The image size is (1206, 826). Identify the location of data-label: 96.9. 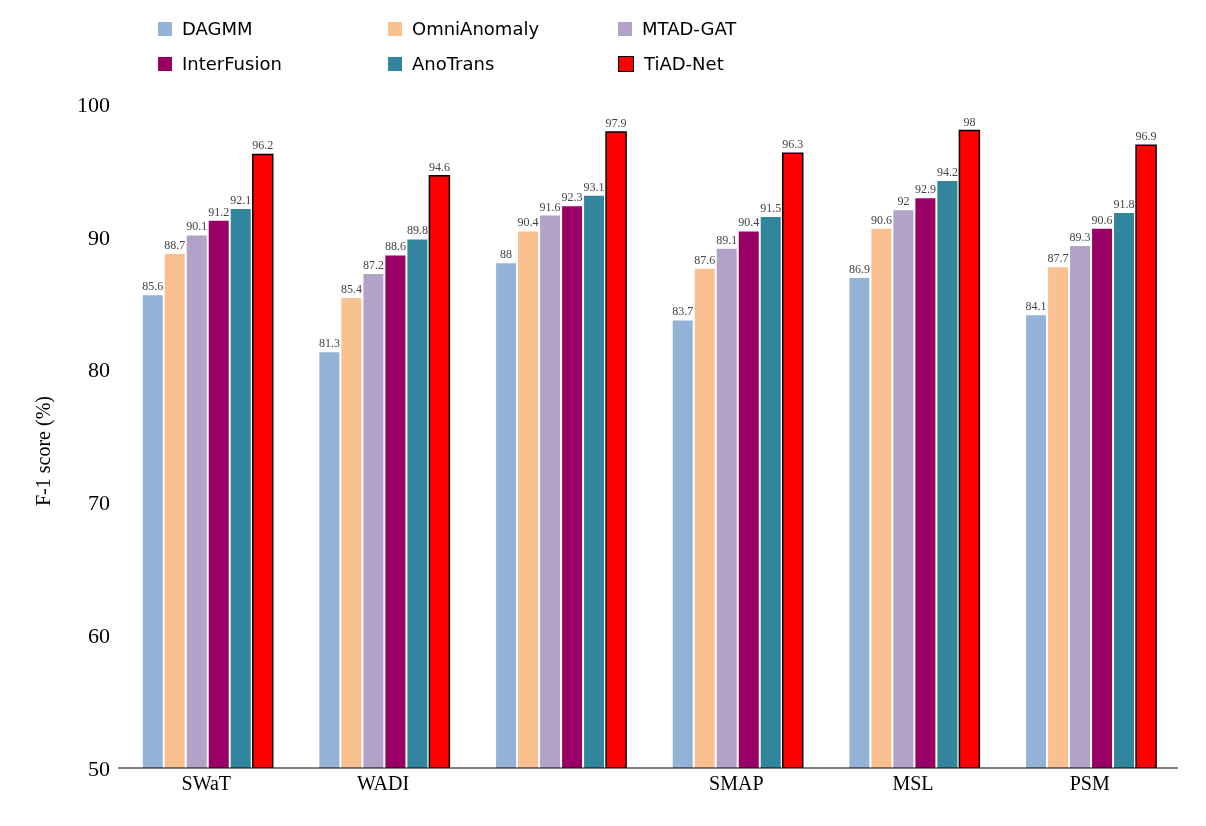
(1146, 136).